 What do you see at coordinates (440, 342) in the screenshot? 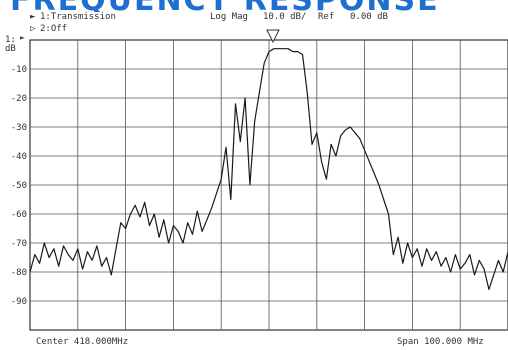
I see `span-frequency: Span 100.000 MHz` at bounding box center [440, 342].